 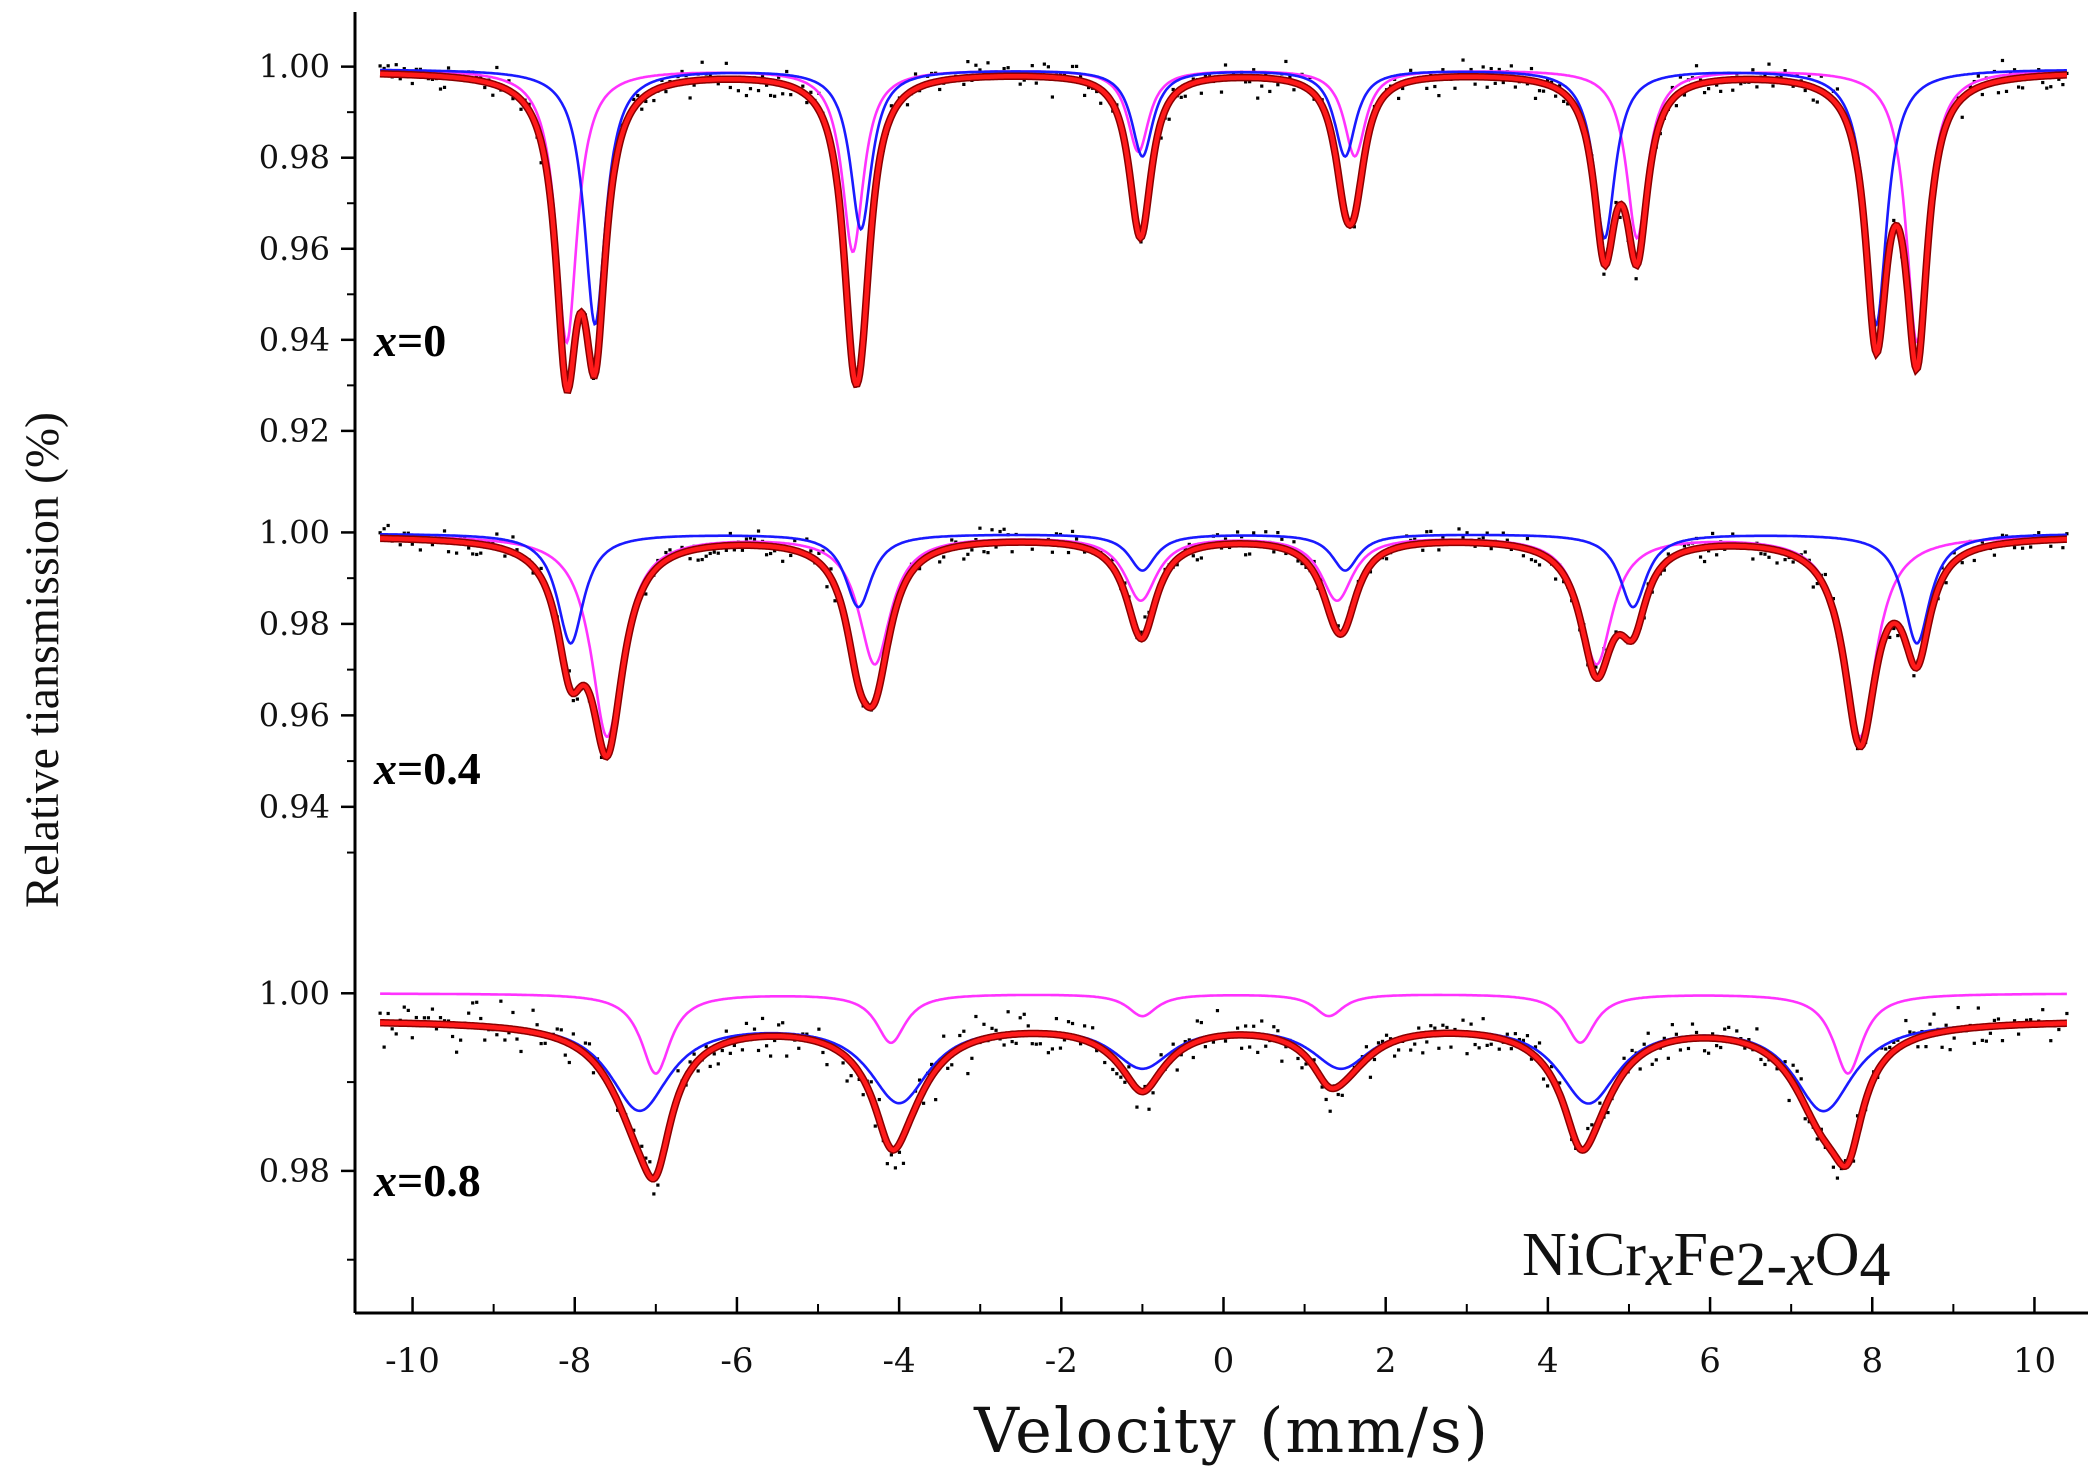 What do you see at coordinates (294, 249) in the screenshot?
I see `y-tick-label: 0.96` at bounding box center [294, 249].